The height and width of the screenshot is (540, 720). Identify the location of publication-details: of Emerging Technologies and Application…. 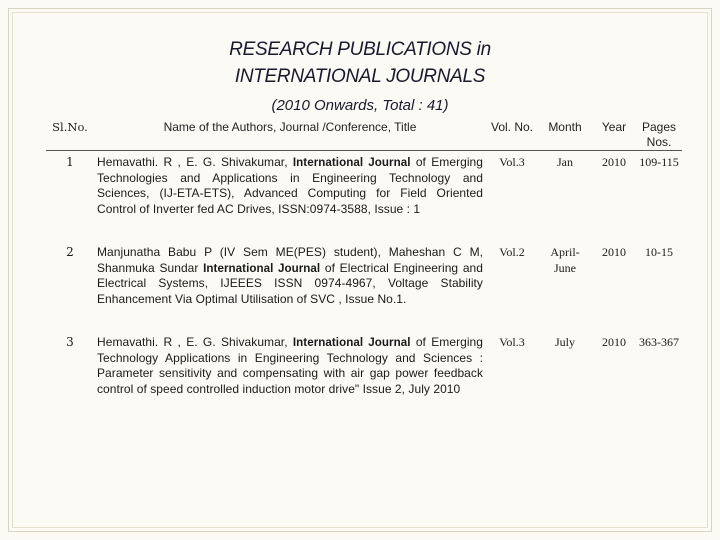
(290, 185).